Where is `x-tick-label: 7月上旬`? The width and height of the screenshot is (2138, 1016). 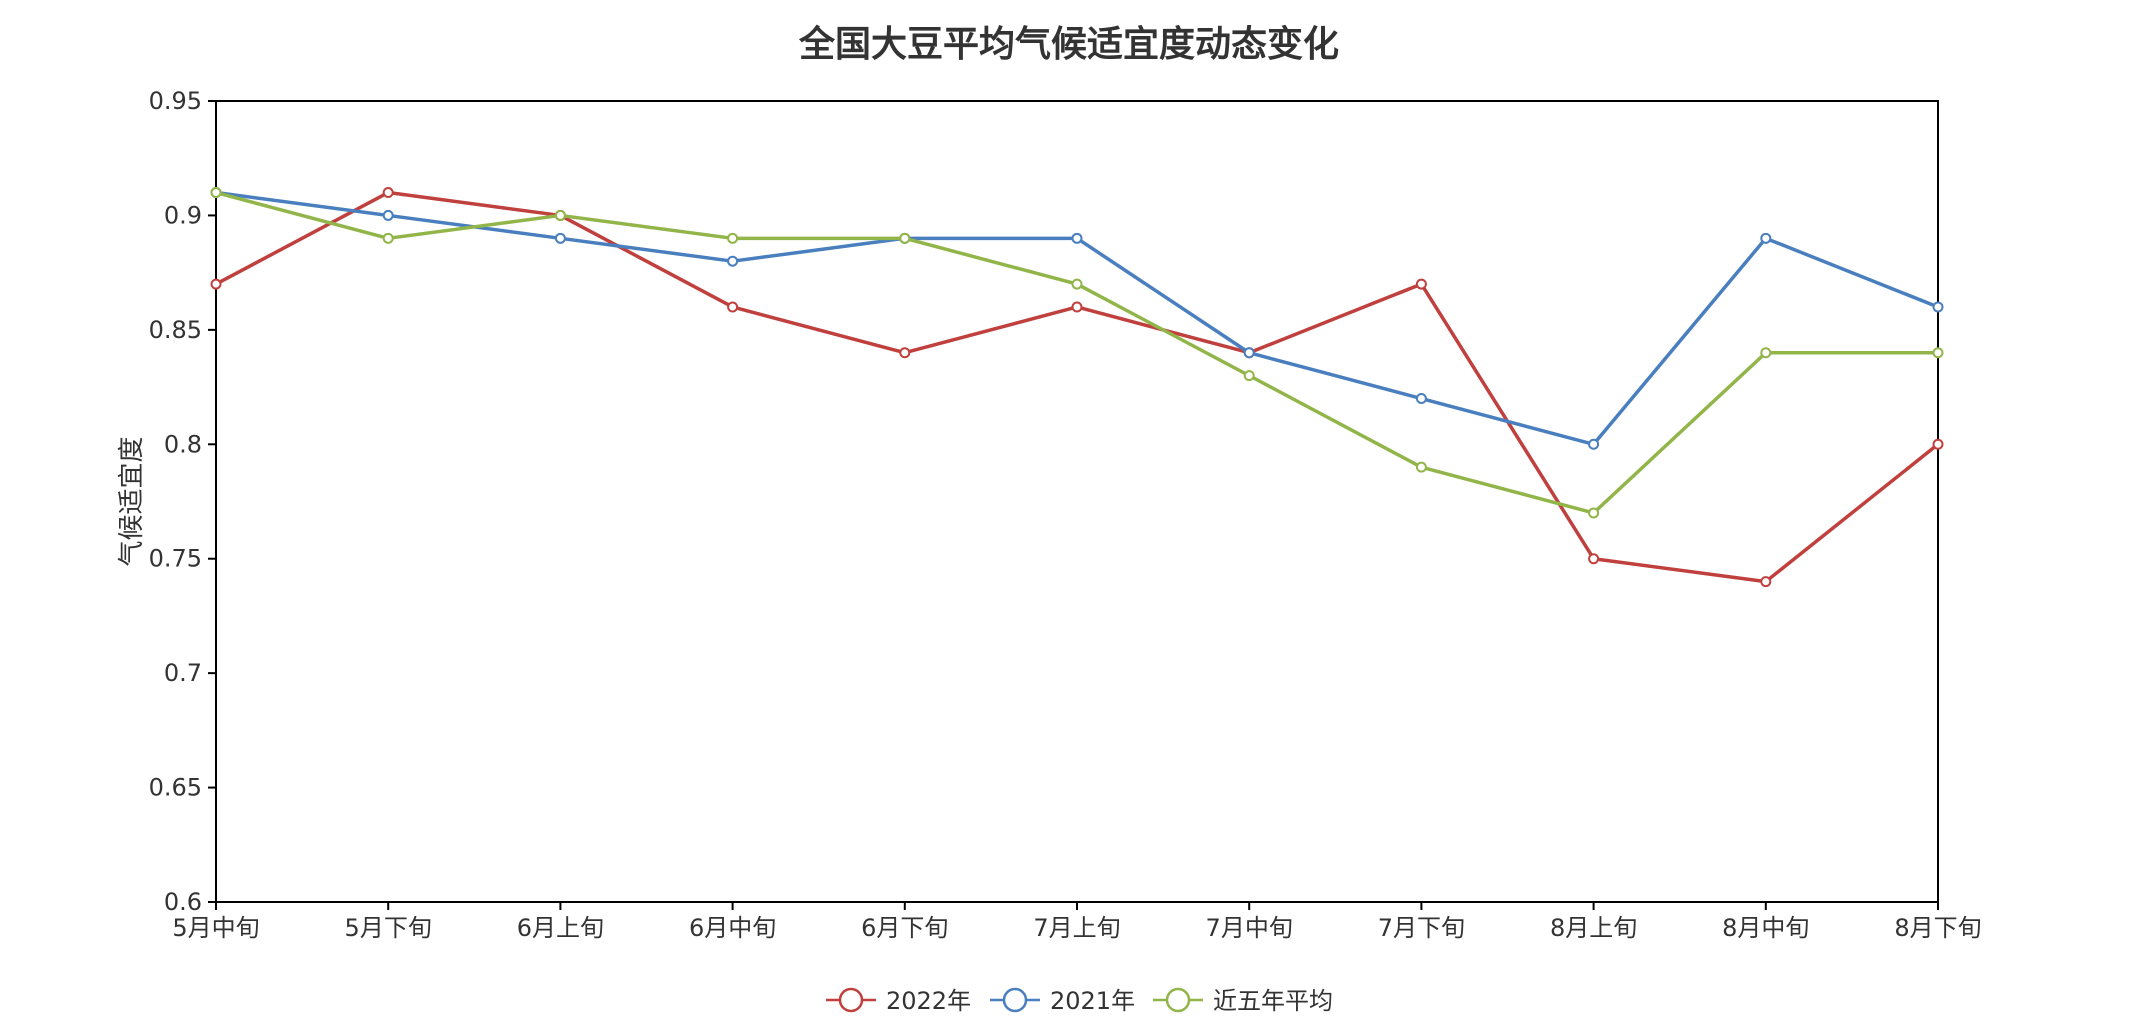
x-tick-label: 7月上旬 is located at coordinates (1076, 928).